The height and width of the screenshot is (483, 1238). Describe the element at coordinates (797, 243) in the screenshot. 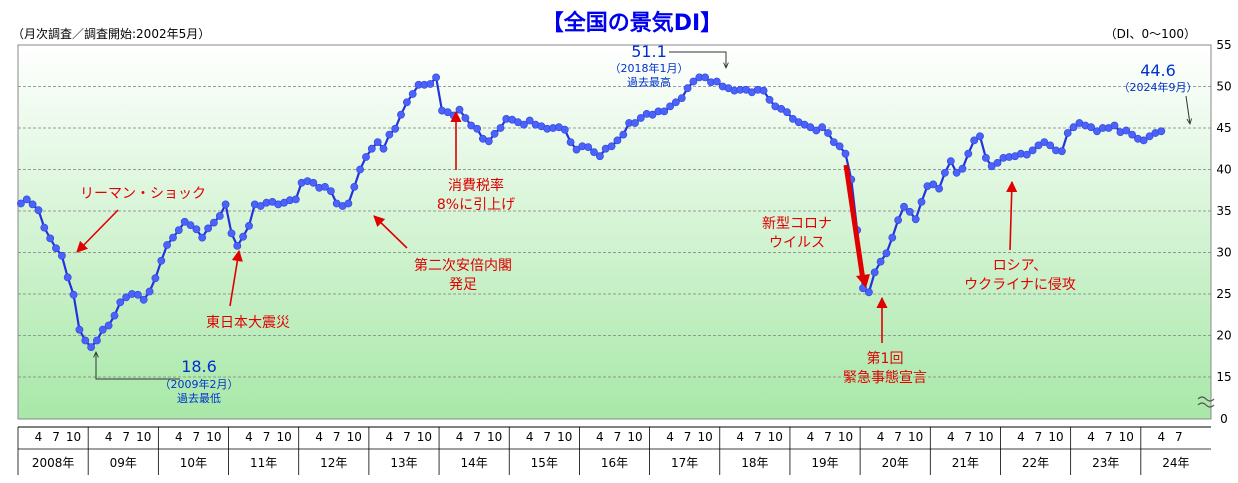

I see `annotation-covid: ウイルス` at that location.